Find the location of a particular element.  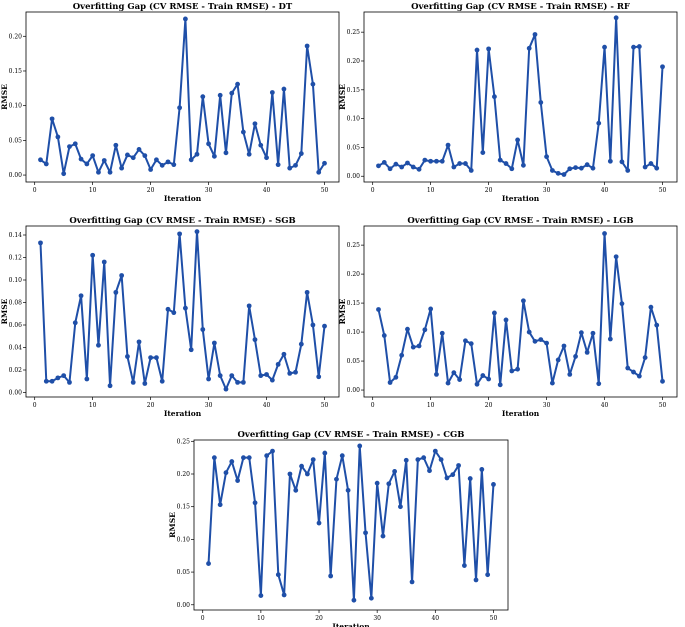

x-tick-label: 0 is located at coordinates (203, 618).